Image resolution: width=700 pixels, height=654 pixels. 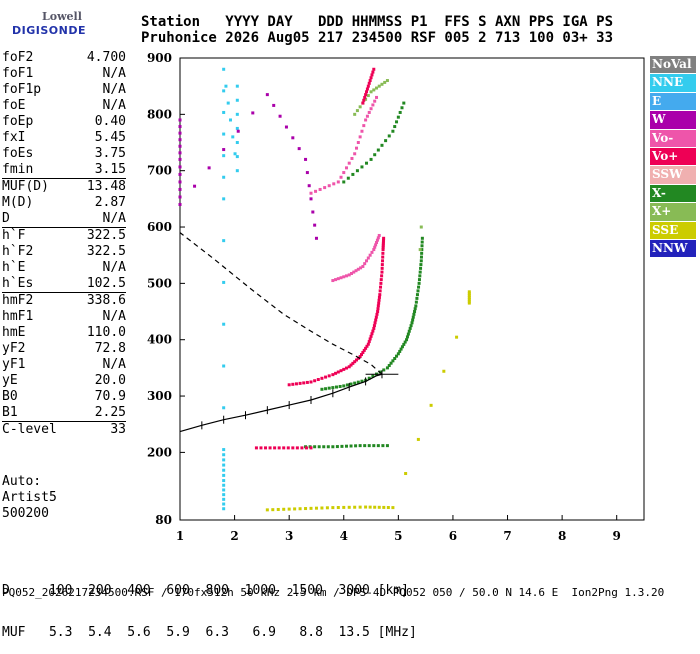 I want to click on param-name: foF1, so click(x=18, y=73).